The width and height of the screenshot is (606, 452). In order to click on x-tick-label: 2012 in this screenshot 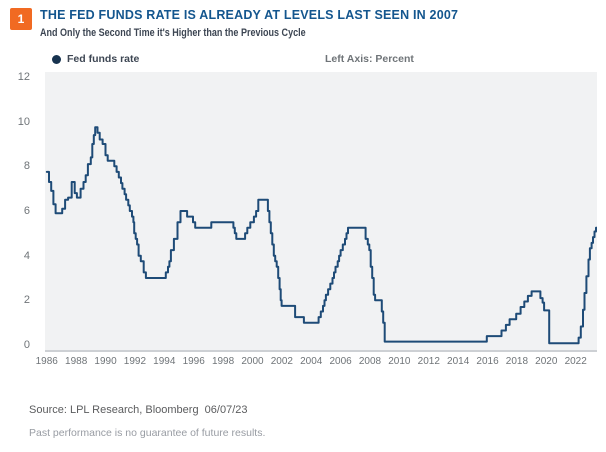, I will do `click(428, 361)`.